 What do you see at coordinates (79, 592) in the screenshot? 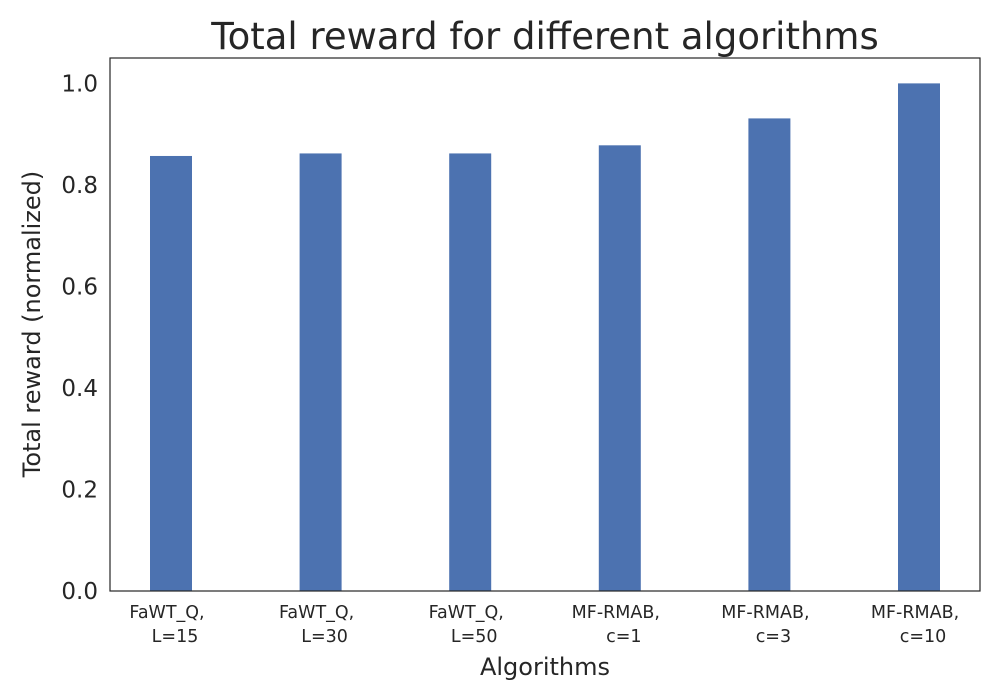
I see `y-tick-label: 0.0` at bounding box center [79, 592].